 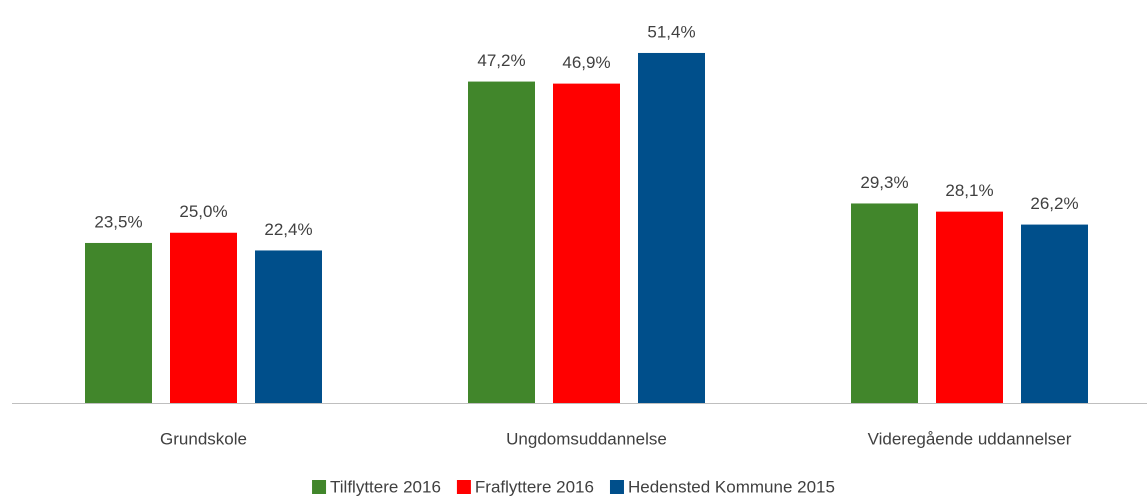 I want to click on x-tick-label: Ungdomsuddannelse, so click(x=586, y=438).